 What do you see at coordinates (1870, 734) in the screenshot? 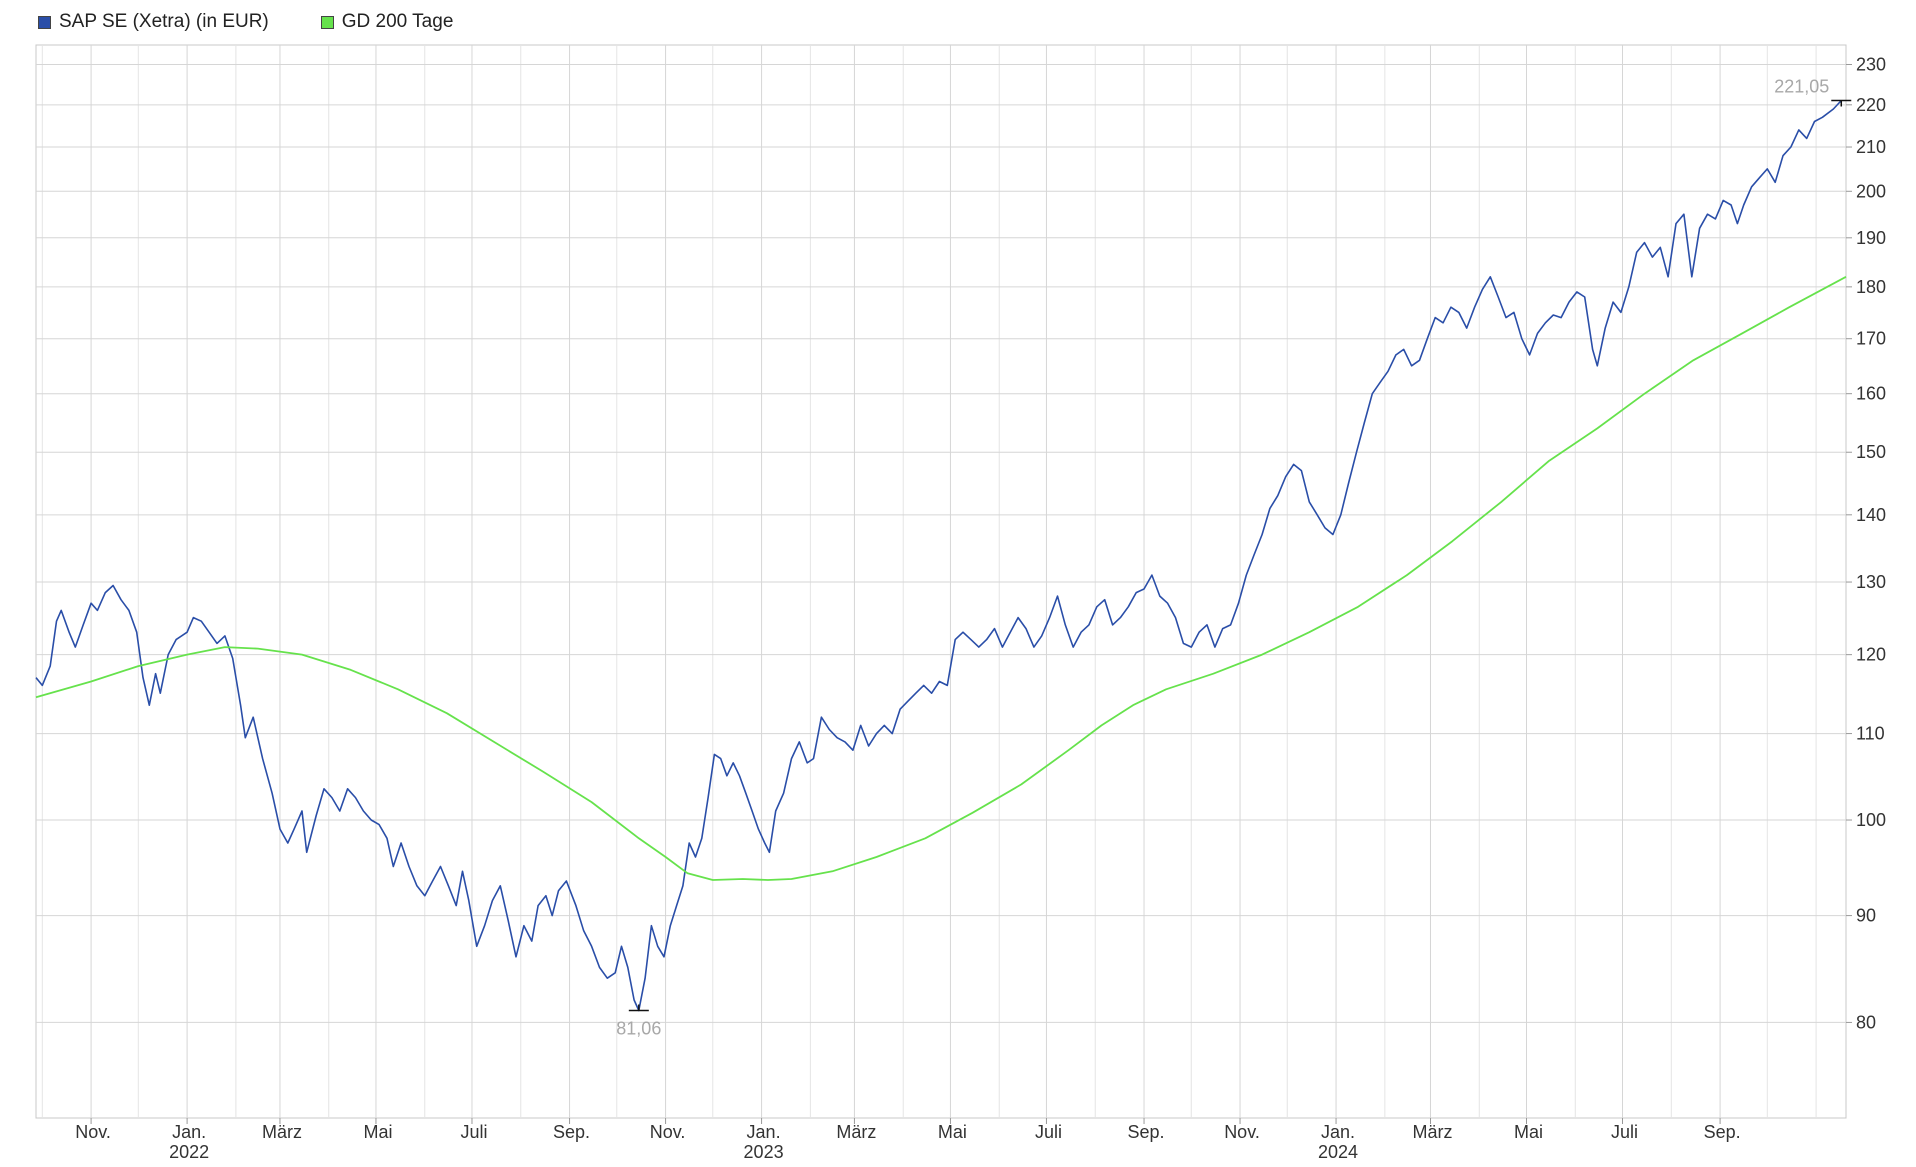
I see `y-tick-label: 110` at bounding box center [1870, 734].